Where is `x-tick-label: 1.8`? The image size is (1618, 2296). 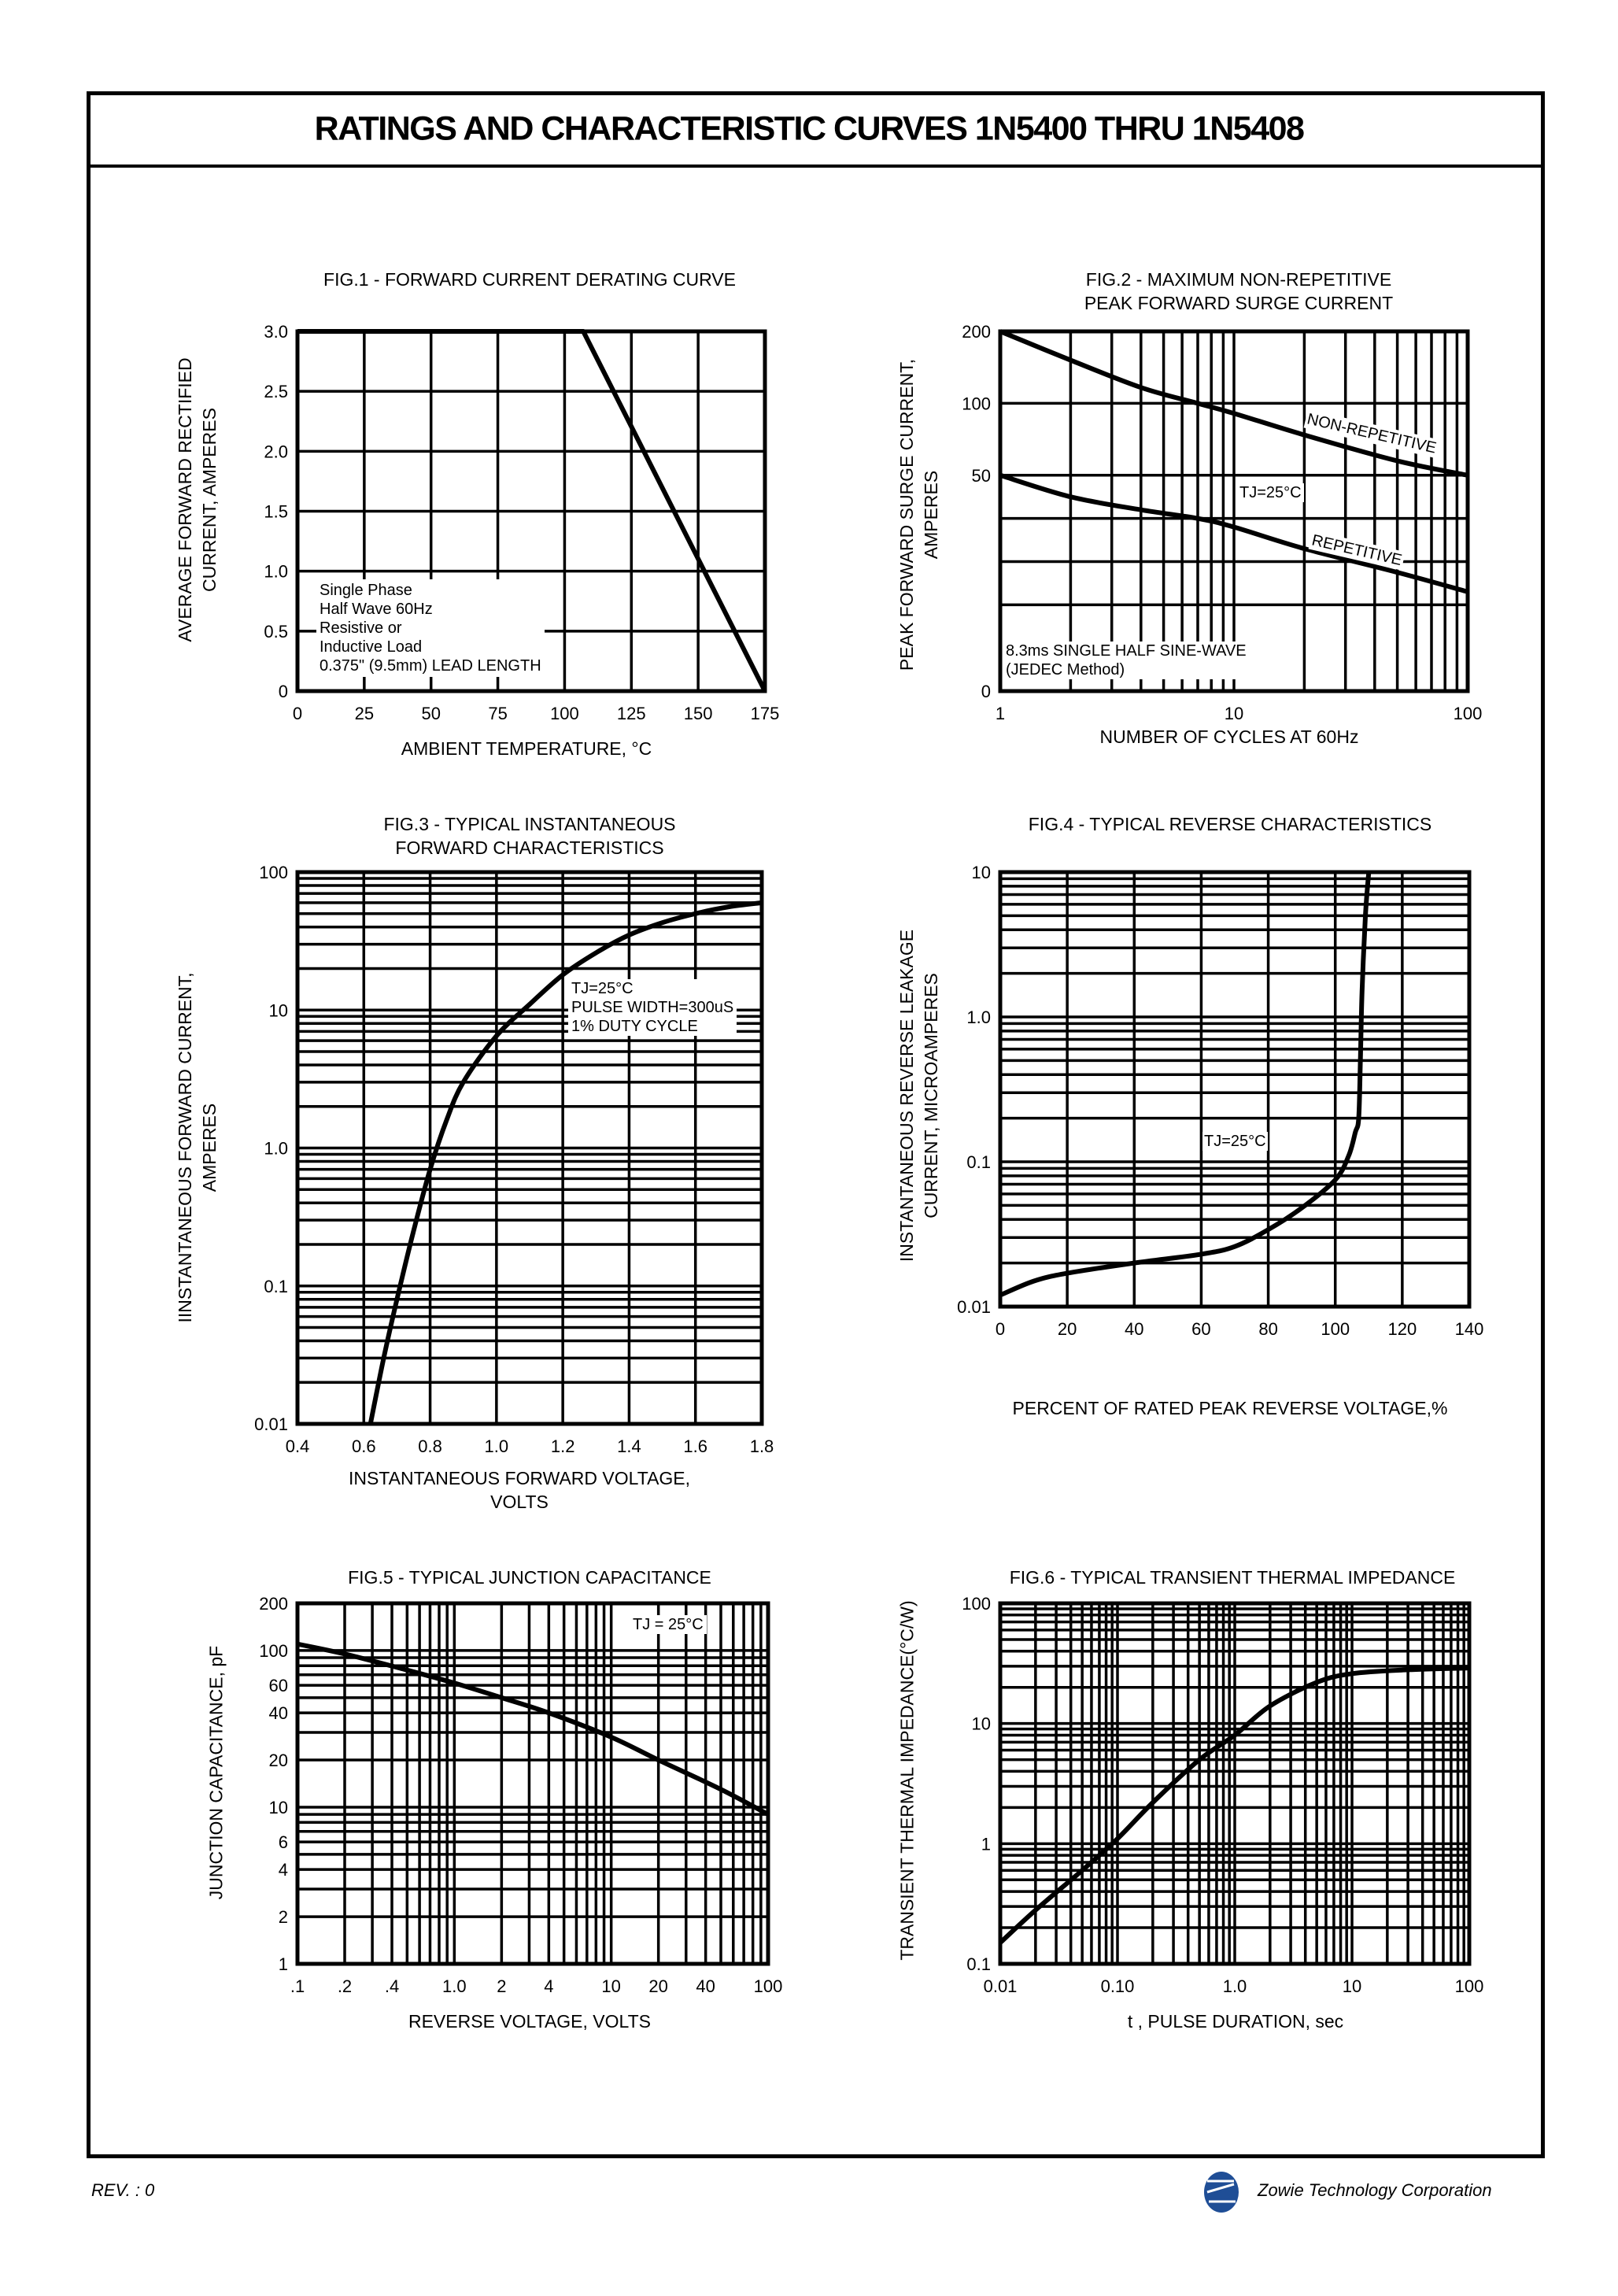 x-tick-label: 1.8 is located at coordinates (762, 1446).